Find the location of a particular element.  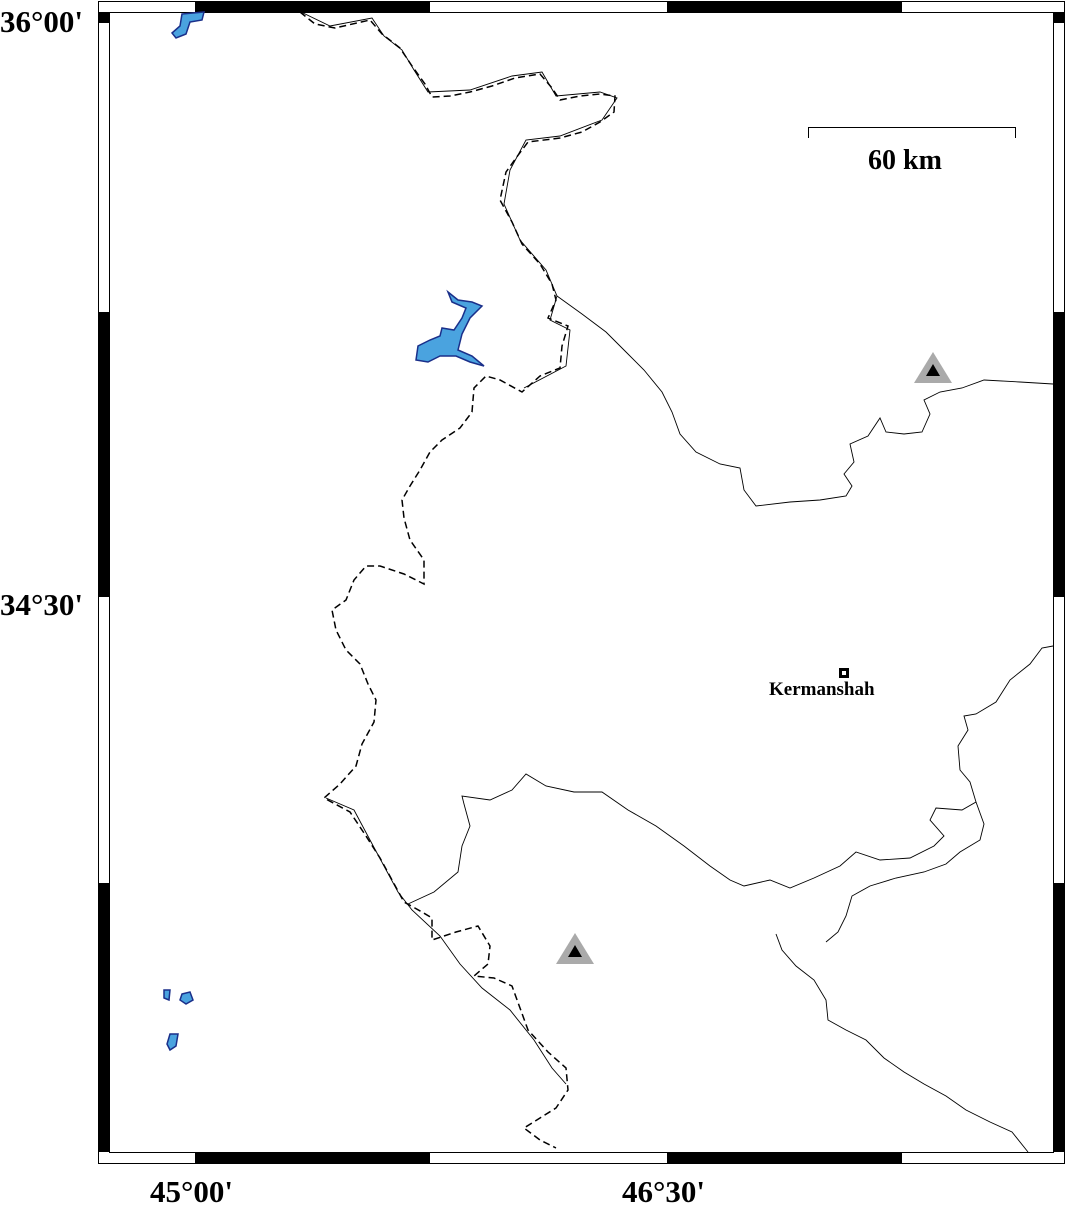

lon-label-46-30: 46°30' is located at coordinates (664, 1191).